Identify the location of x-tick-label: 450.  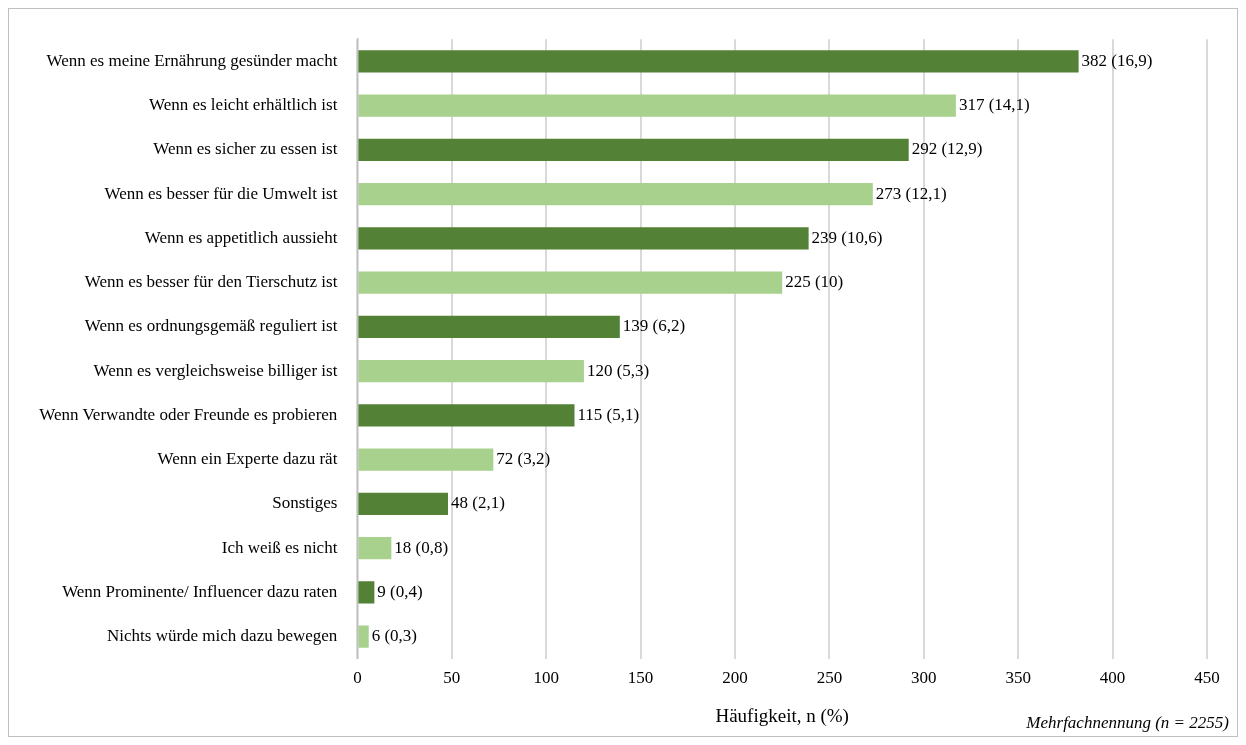
(1207, 678).